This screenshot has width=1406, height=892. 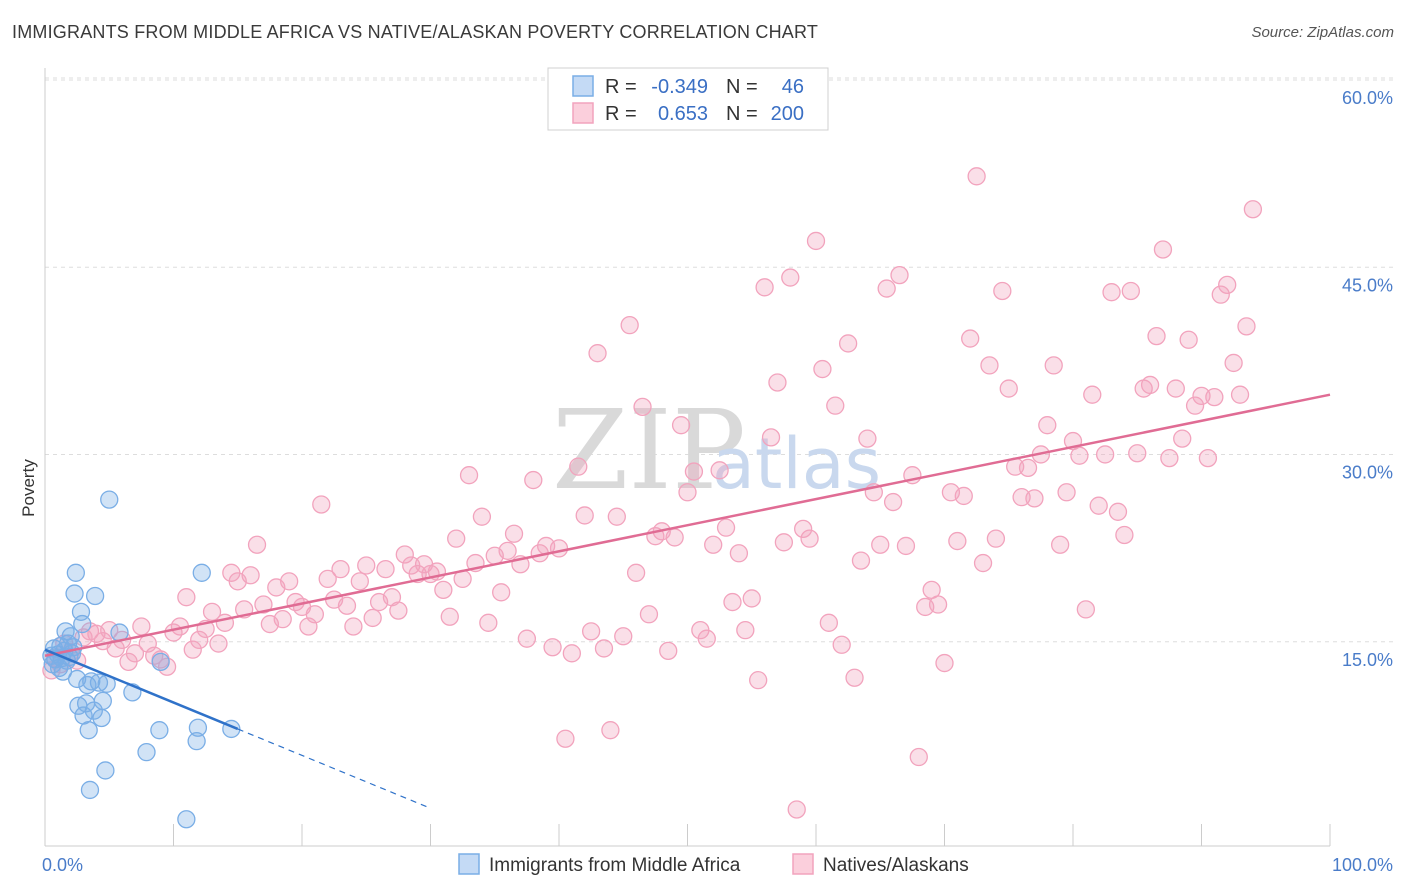 What do you see at coordinates (1362, 865) in the screenshot?
I see `x-tick-label: 100.0%` at bounding box center [1362, 865].